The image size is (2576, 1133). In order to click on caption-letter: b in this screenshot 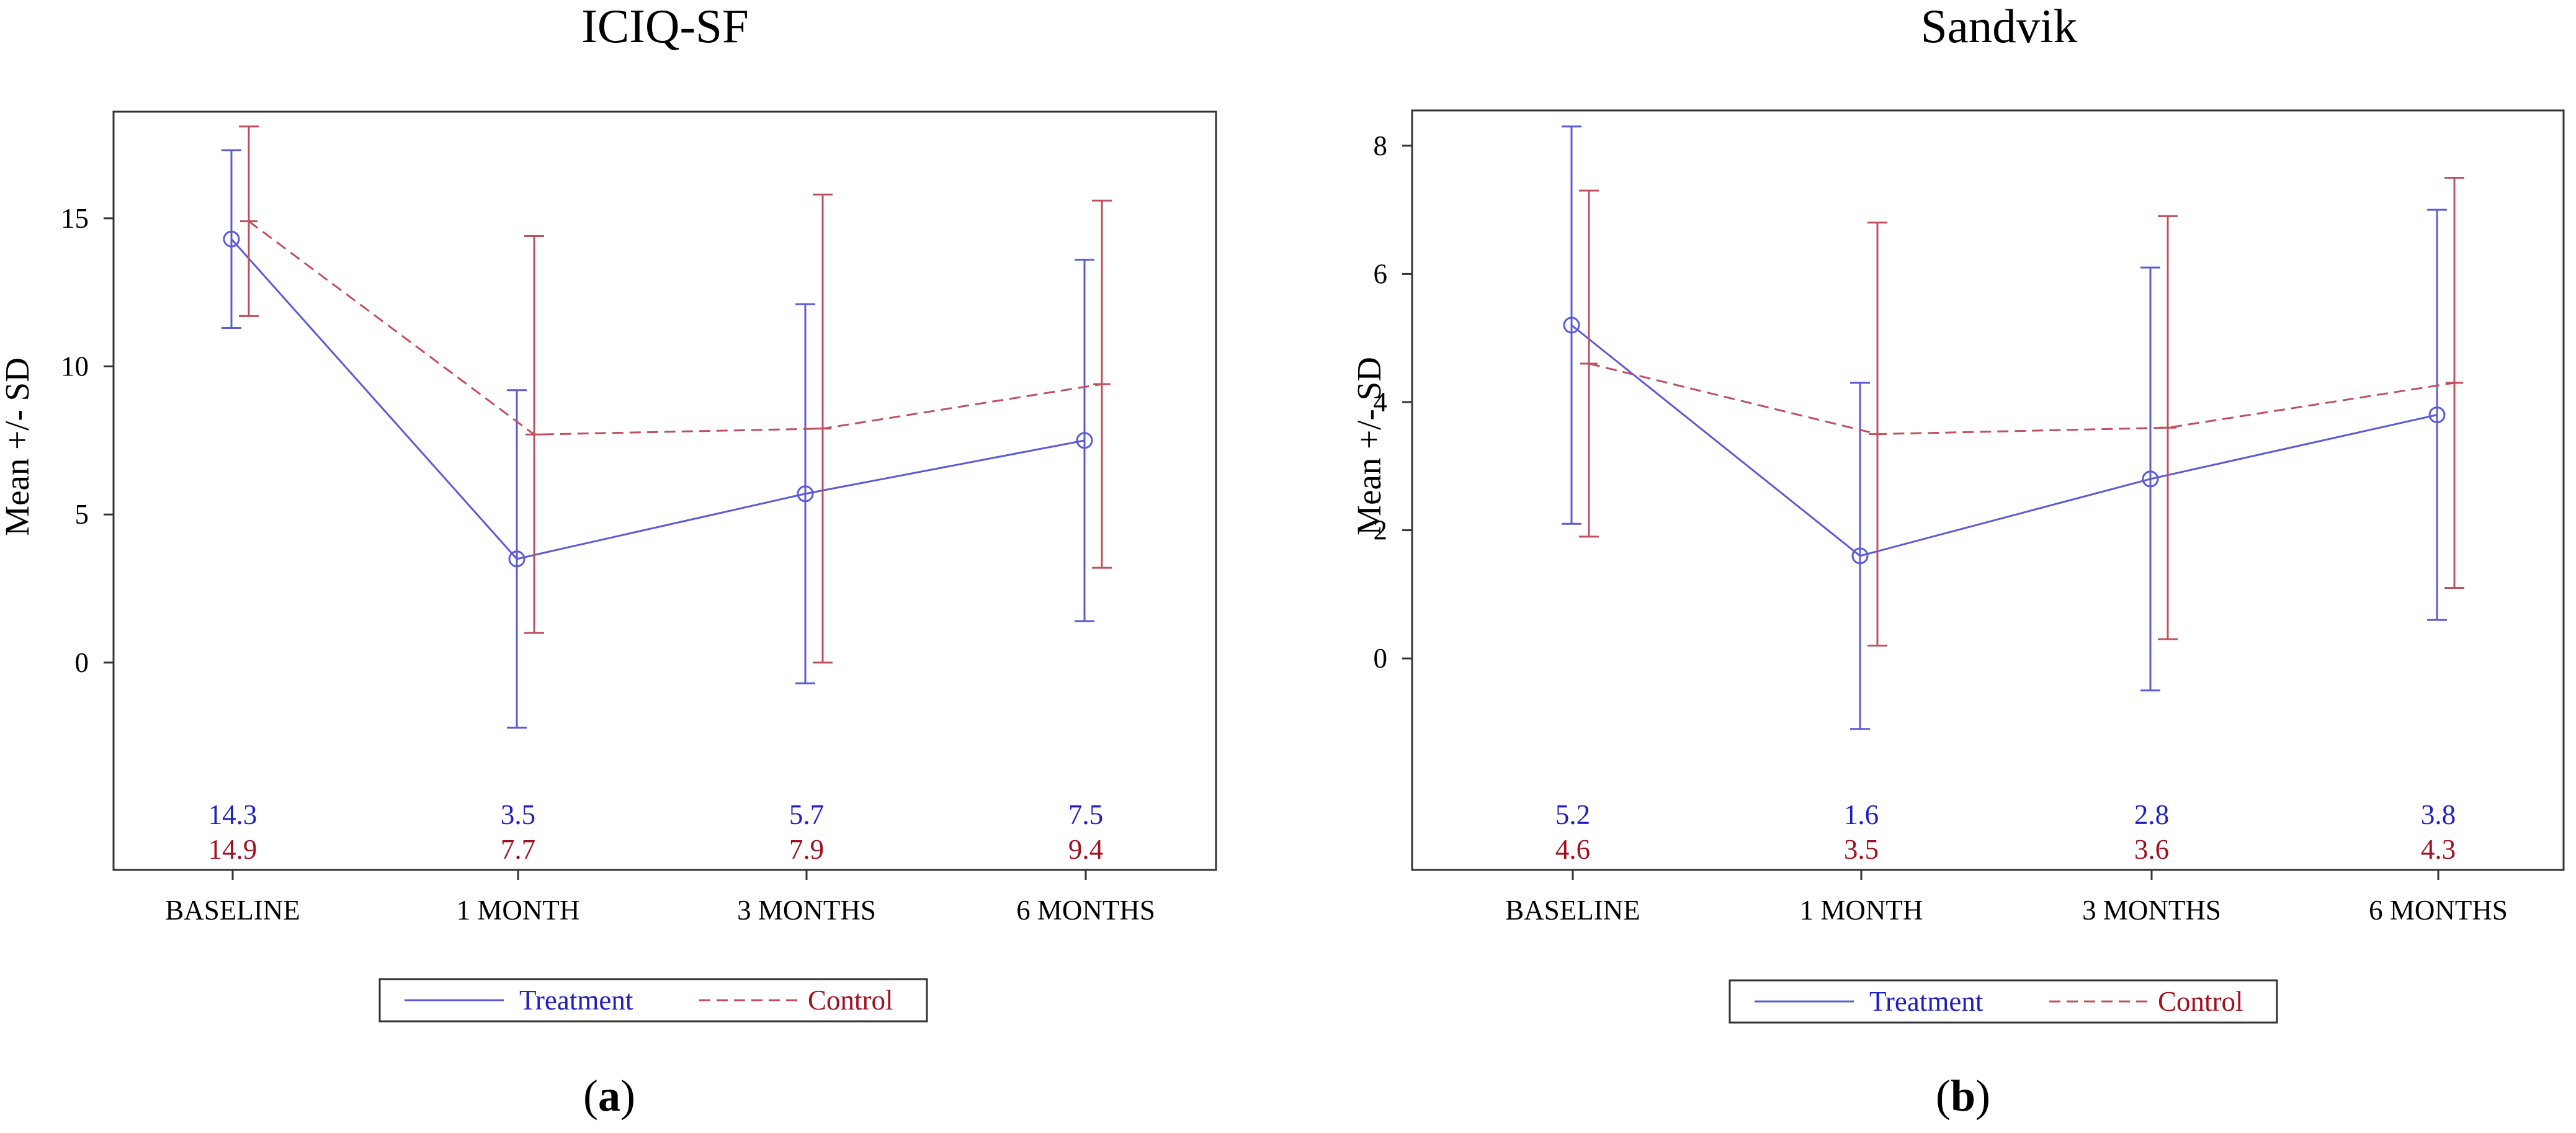, I will do `click(1963, 1096)`.